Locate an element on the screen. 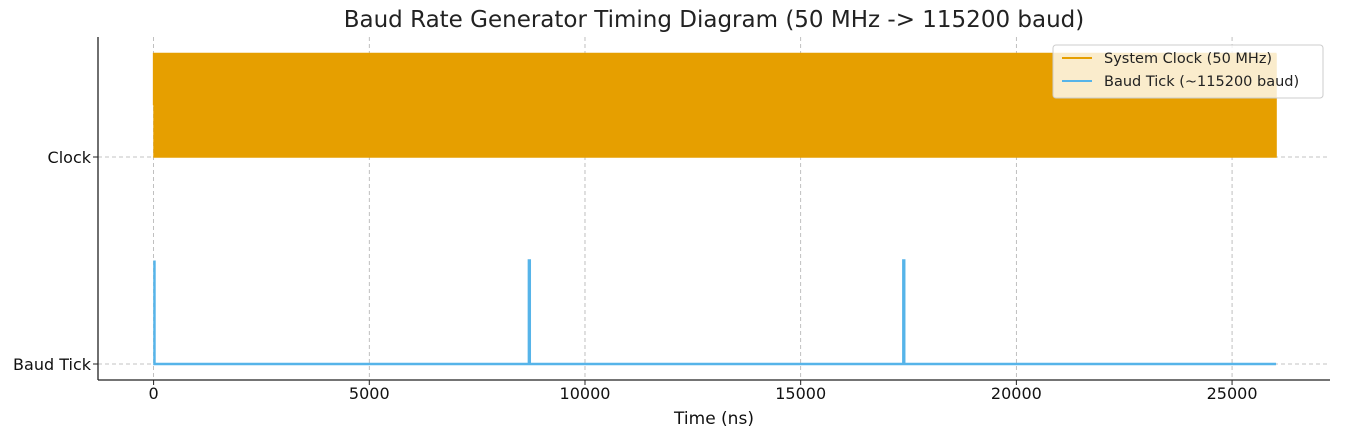 The image size is (1348, 431). x-tick-label: 15000 is located at coordinates (800, 393).